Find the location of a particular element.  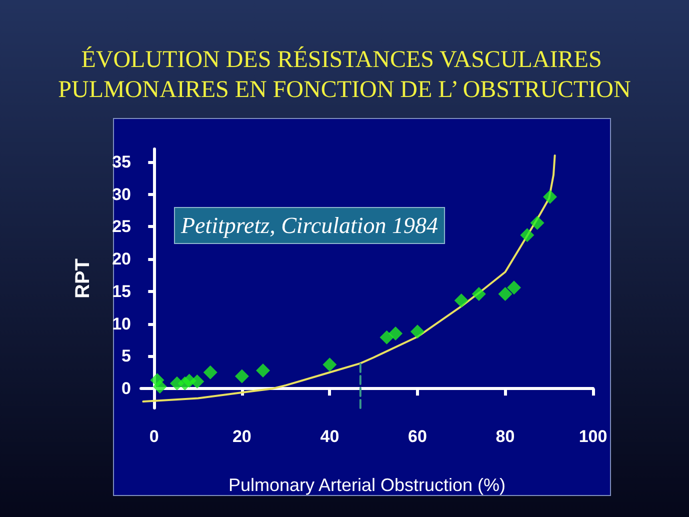

x-tick-label: 40 is located at coordinates (330, 436).